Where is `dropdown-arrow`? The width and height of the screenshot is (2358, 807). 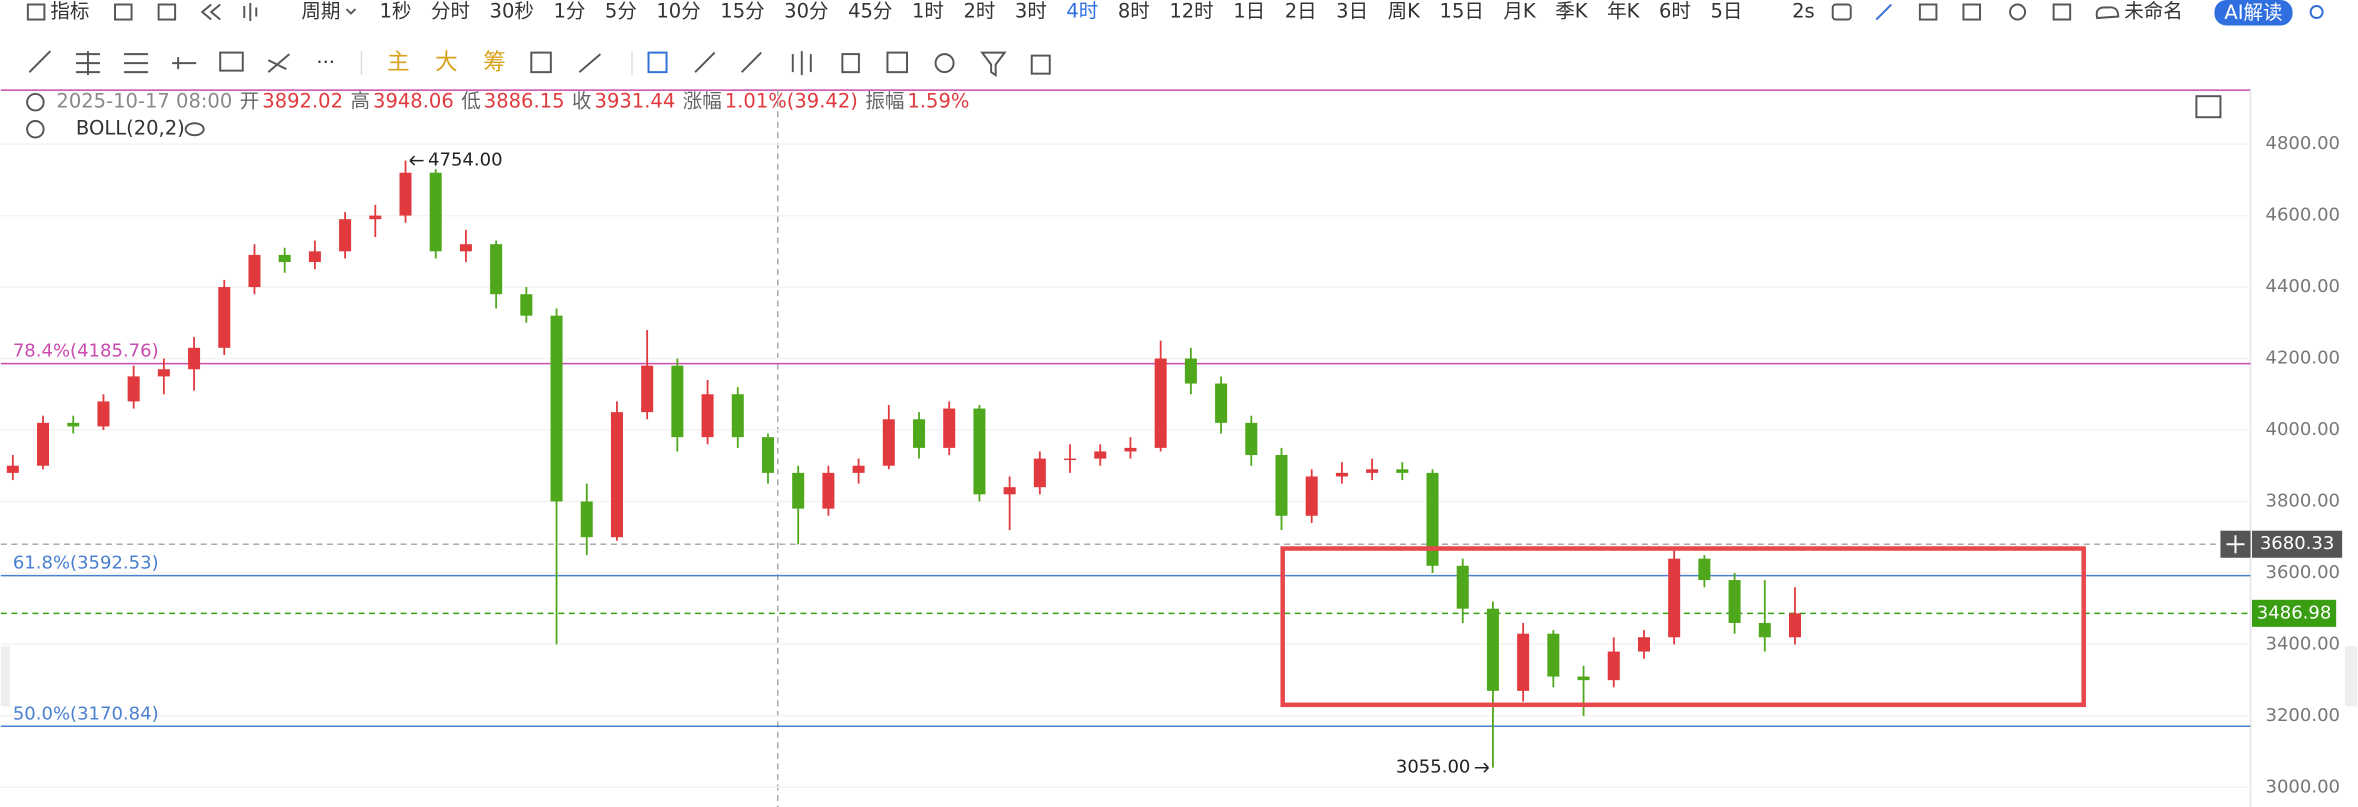
dropdown-arrow is located at coordinates (351, 11).